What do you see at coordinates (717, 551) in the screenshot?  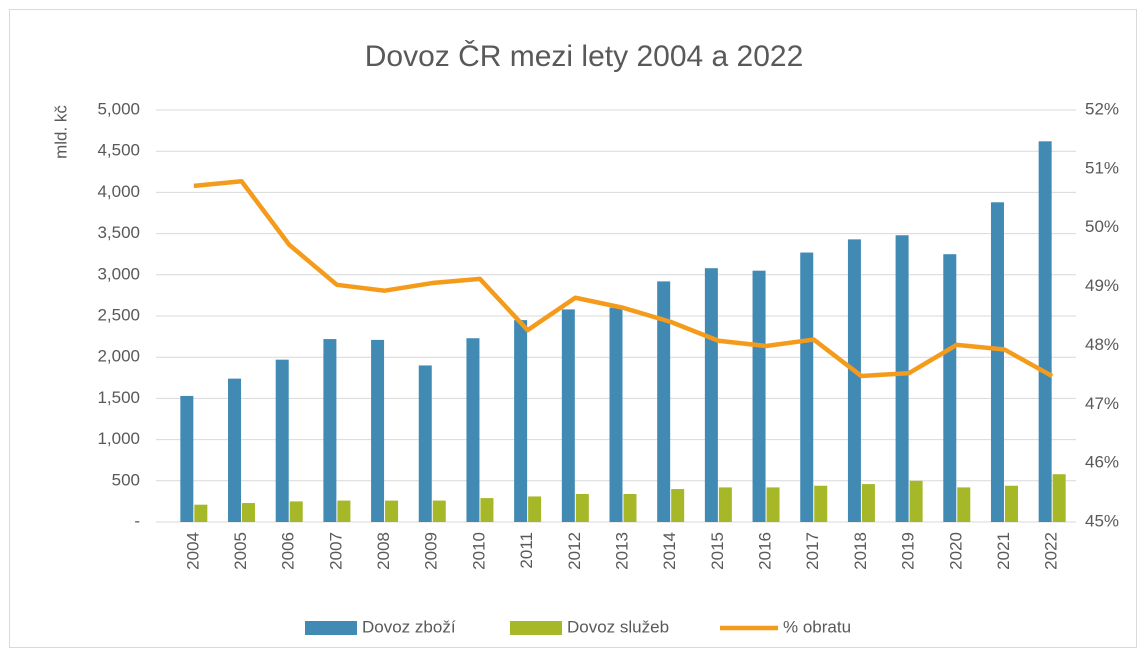 I see `x-tick-label: 2015` at bounding box center [717, 551].